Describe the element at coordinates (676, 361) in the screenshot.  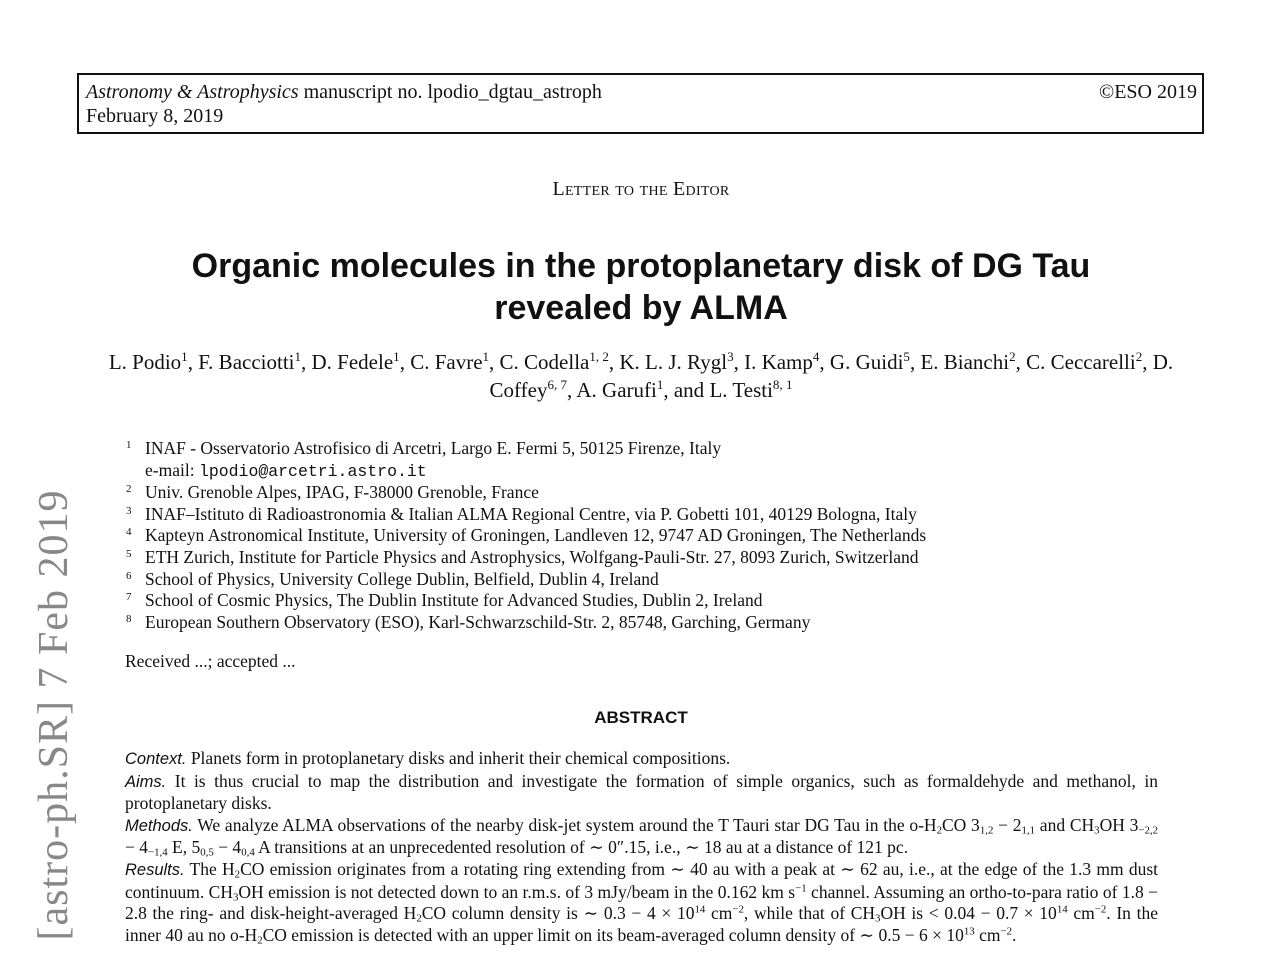
I see `author: K. L. J. Rygl3` at that location.